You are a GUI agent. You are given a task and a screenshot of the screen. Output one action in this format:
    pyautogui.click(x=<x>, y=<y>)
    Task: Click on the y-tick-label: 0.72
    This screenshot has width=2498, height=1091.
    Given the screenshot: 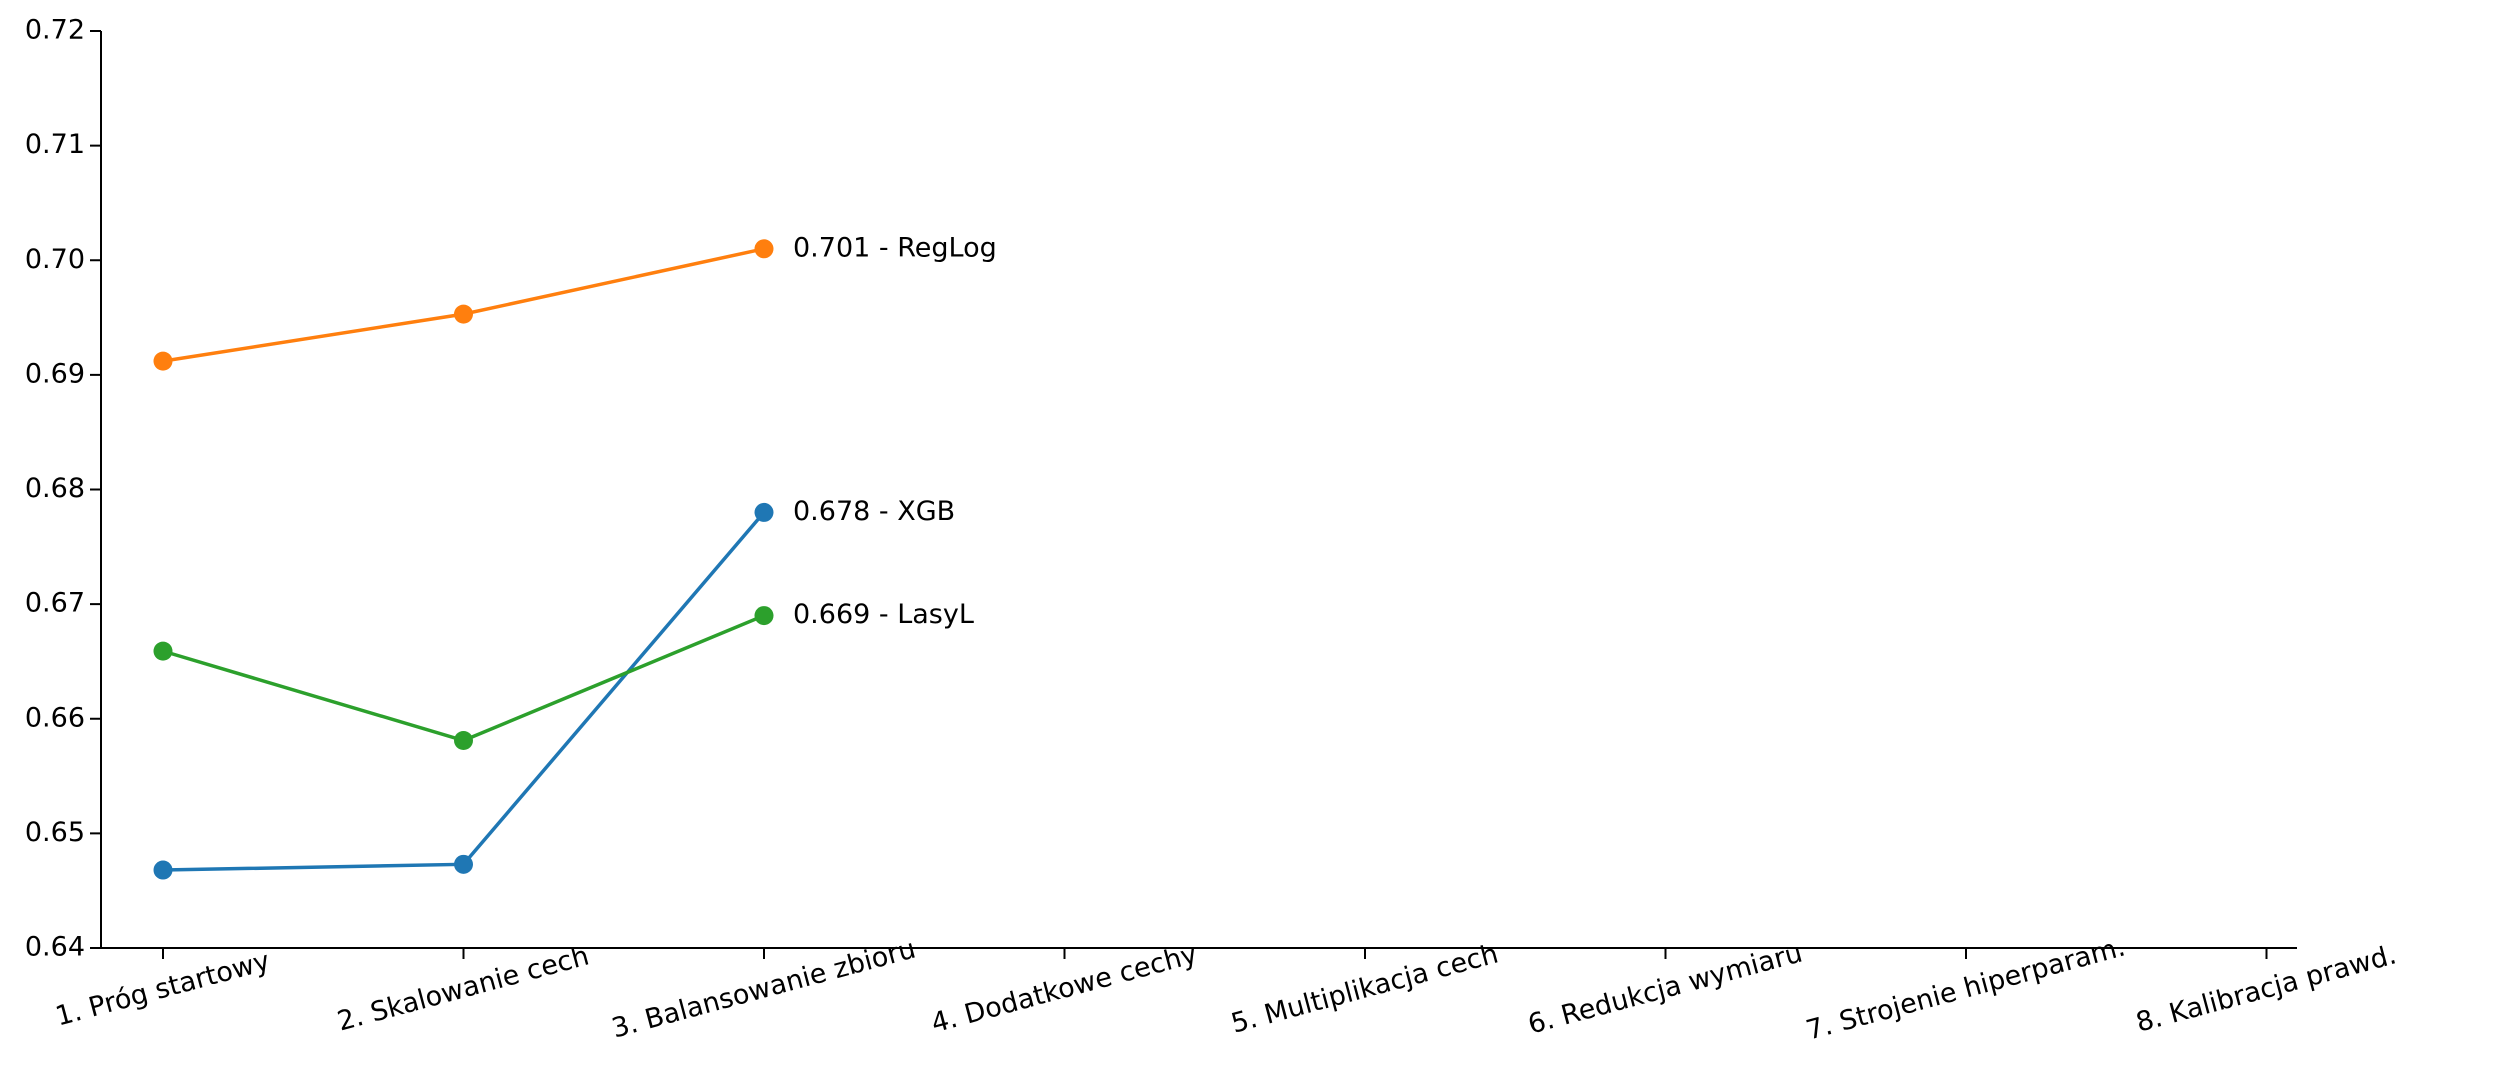 What is the action you would take?
    pyautogui.click(x=55, y=30)
    